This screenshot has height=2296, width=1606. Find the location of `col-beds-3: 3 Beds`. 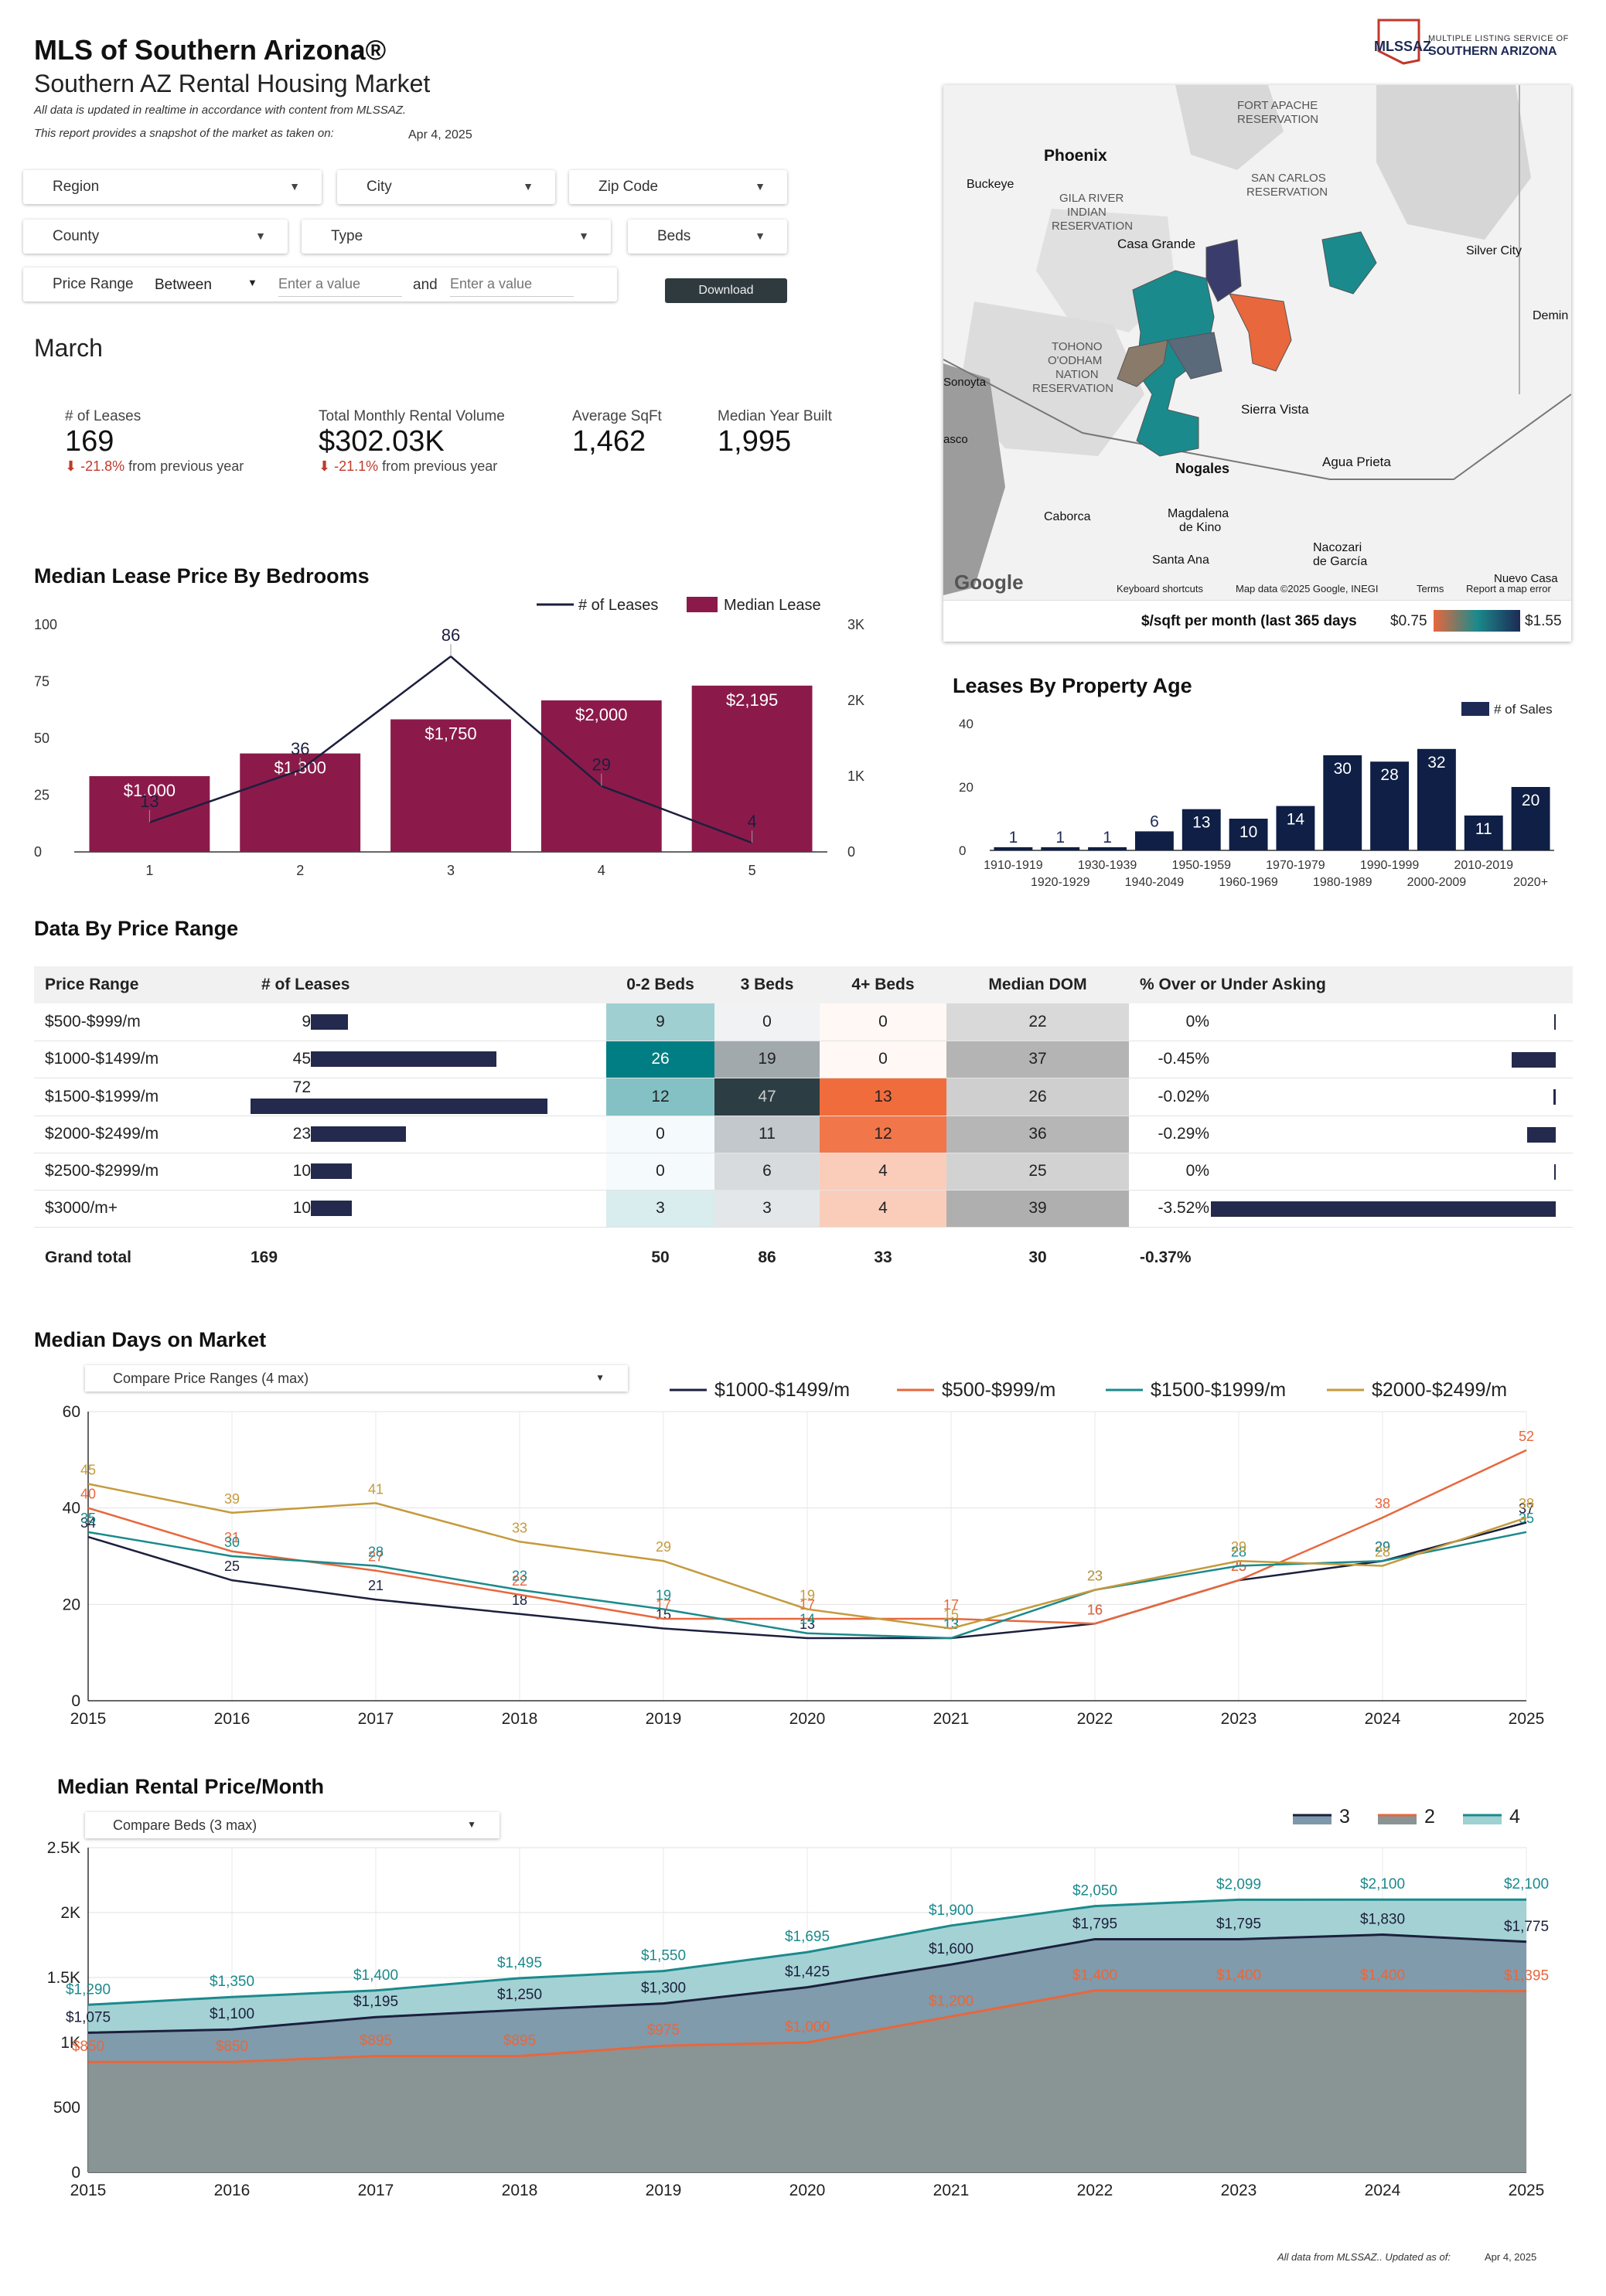

col-beds-3: 3 Beds is located at coordinates (767, 984).